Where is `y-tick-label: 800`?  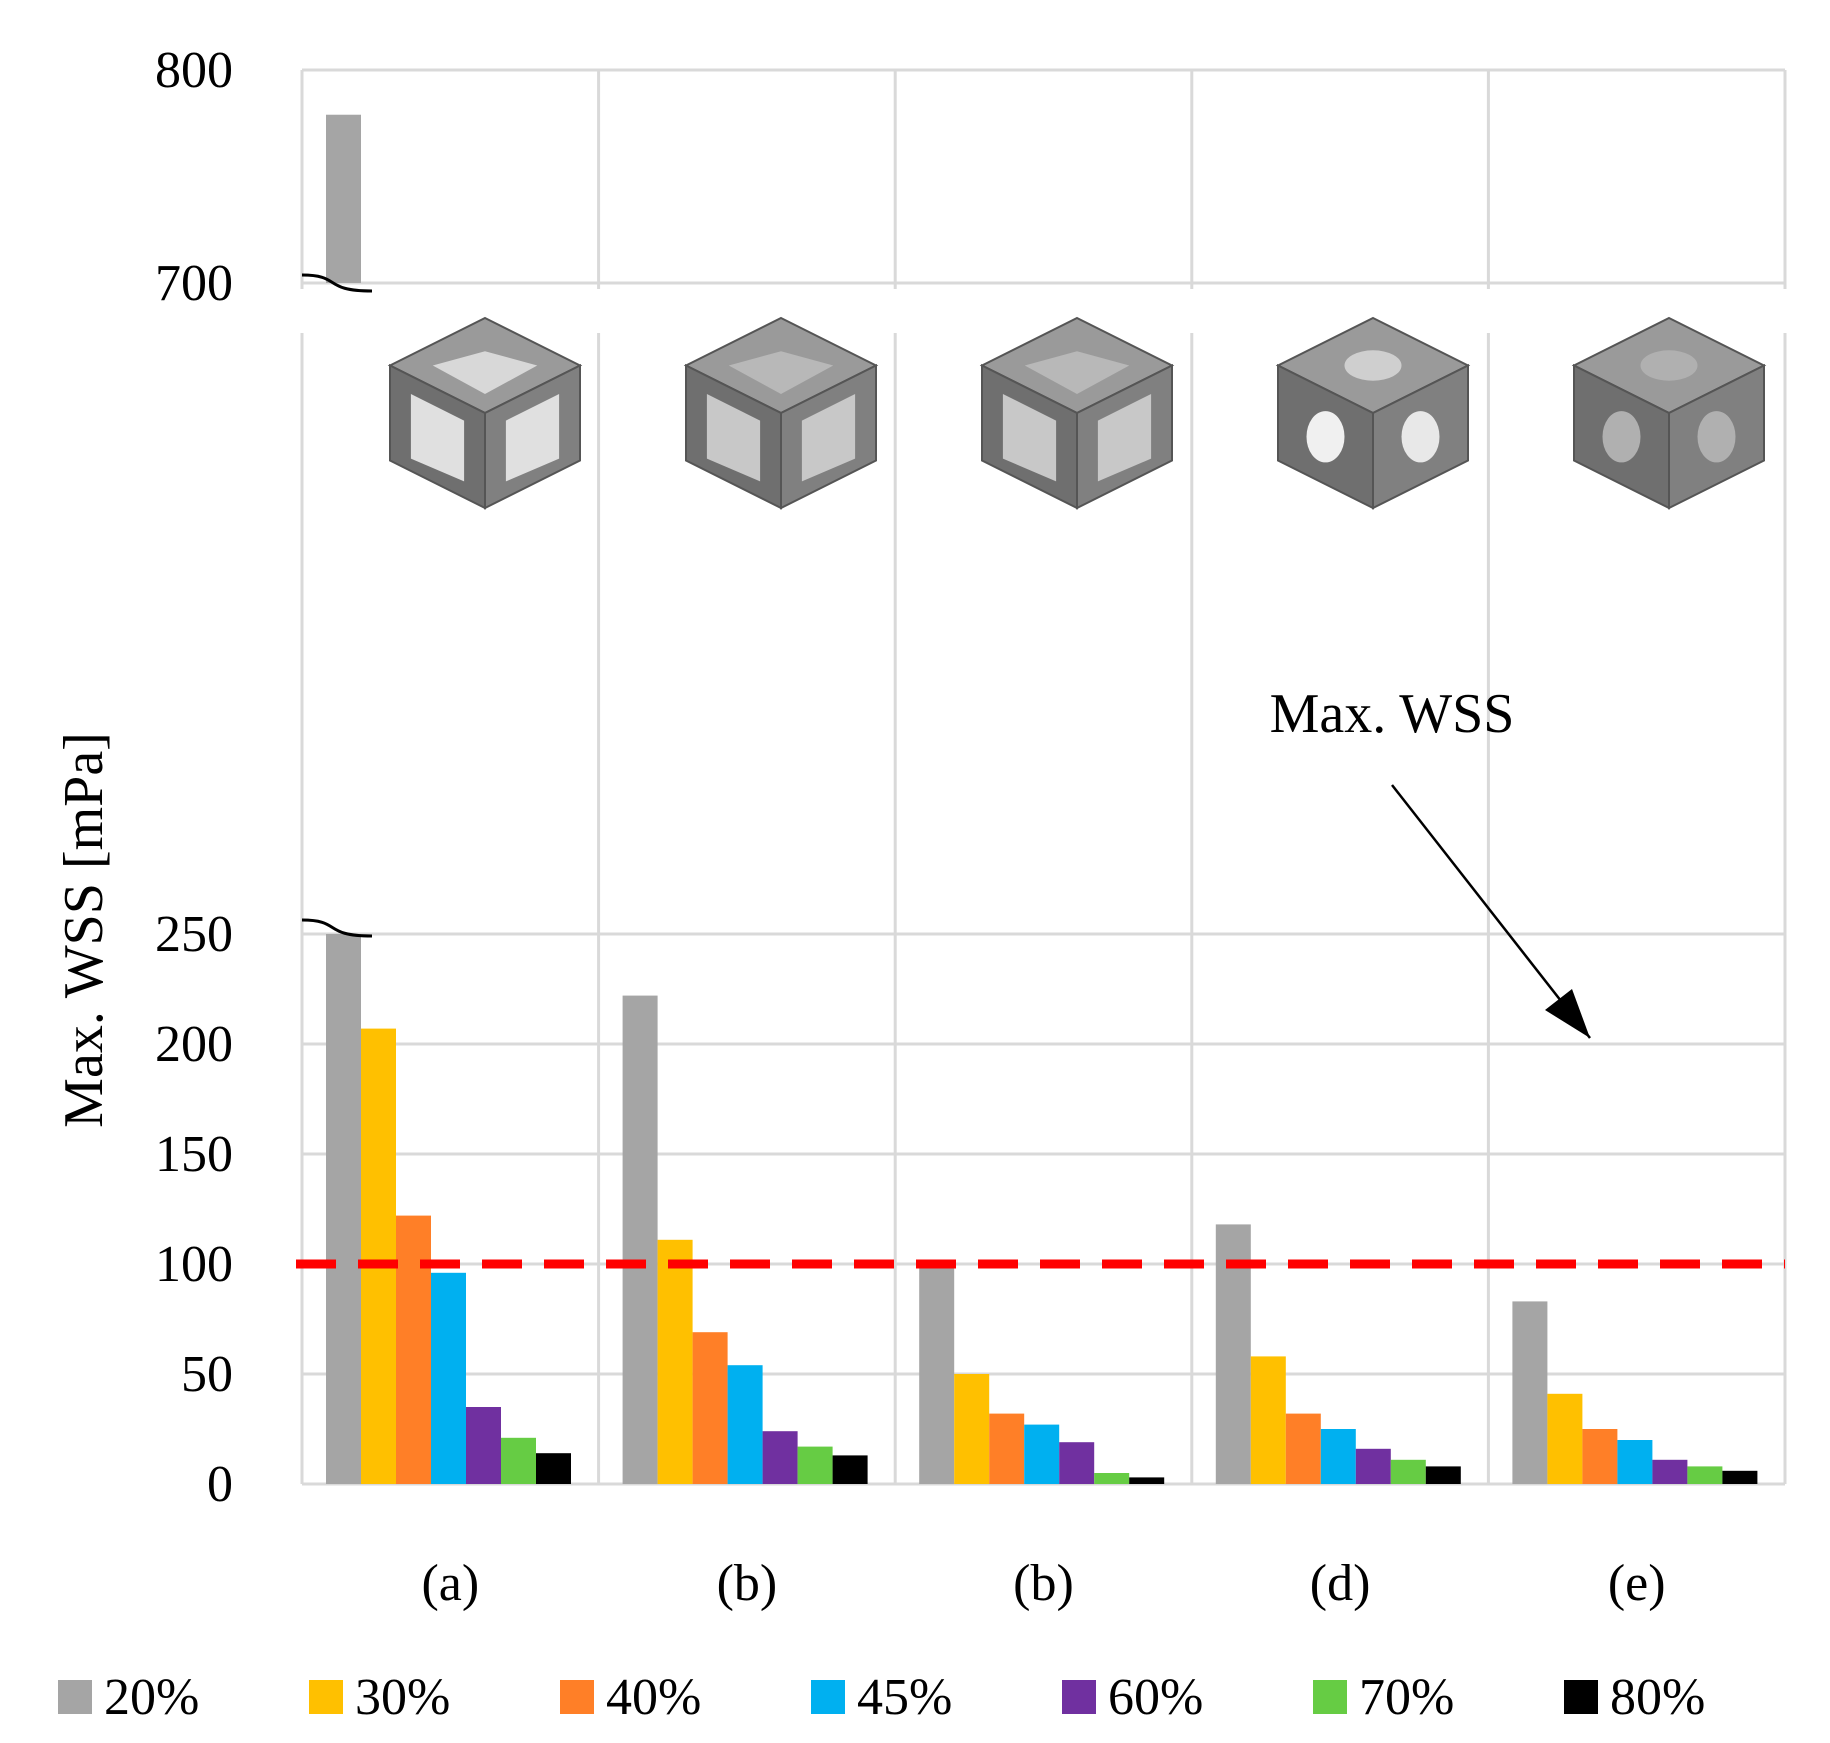
y-tick-label: 800 is located at coordinates (194, 70).